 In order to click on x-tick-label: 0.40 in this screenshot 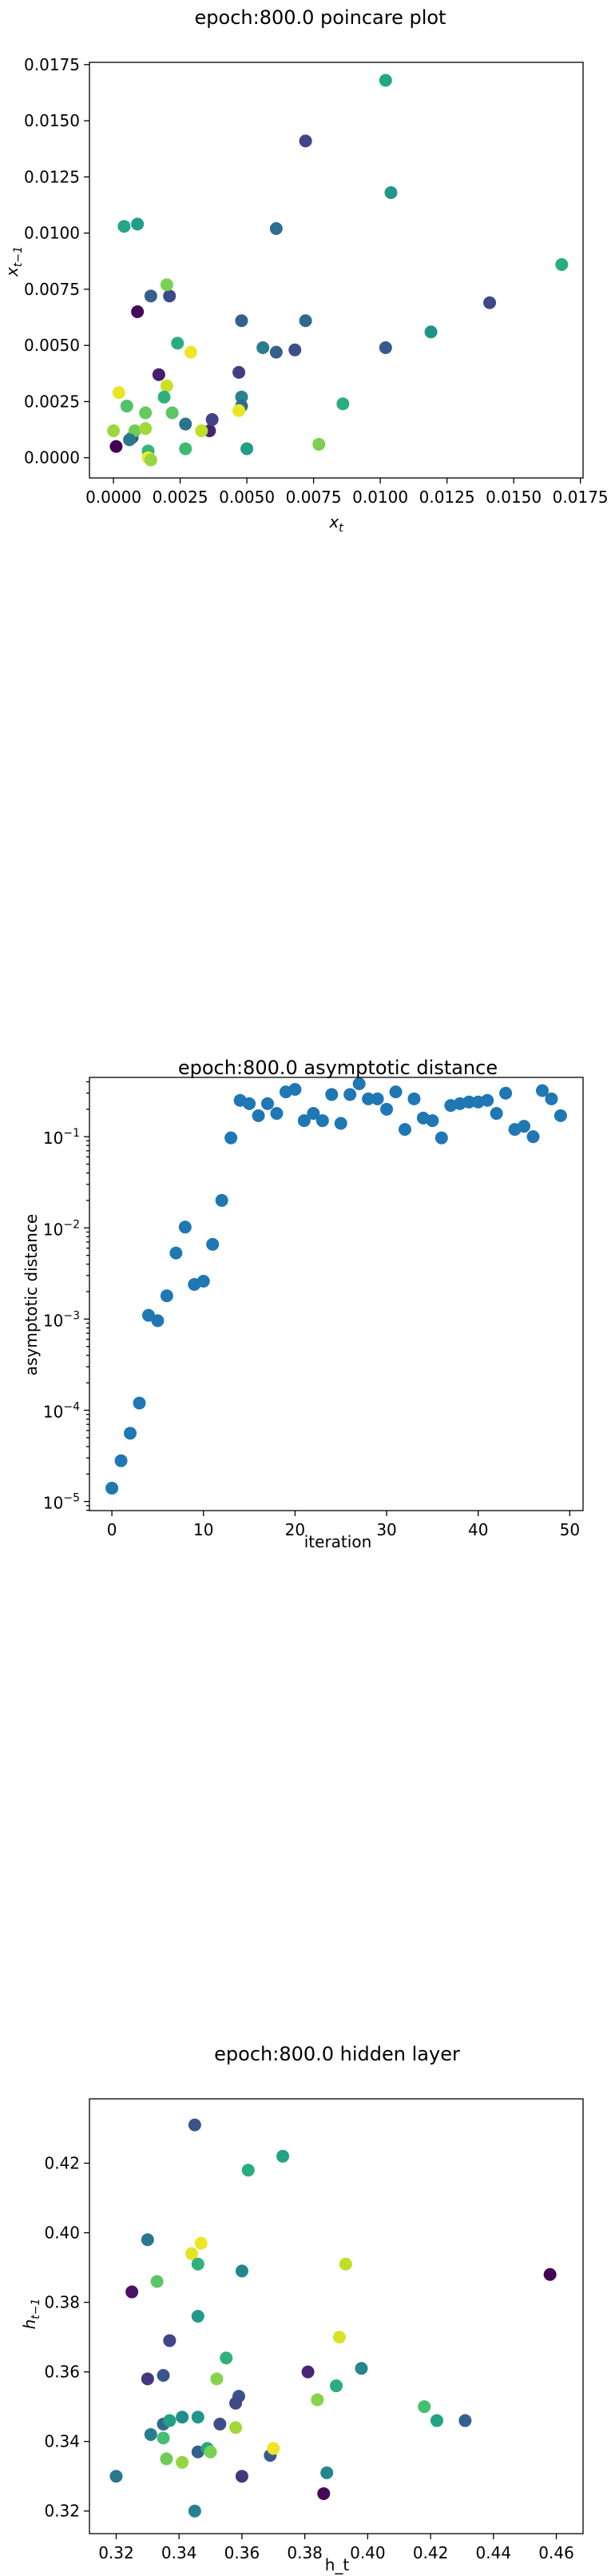, I will do `click(368, 2552)`.